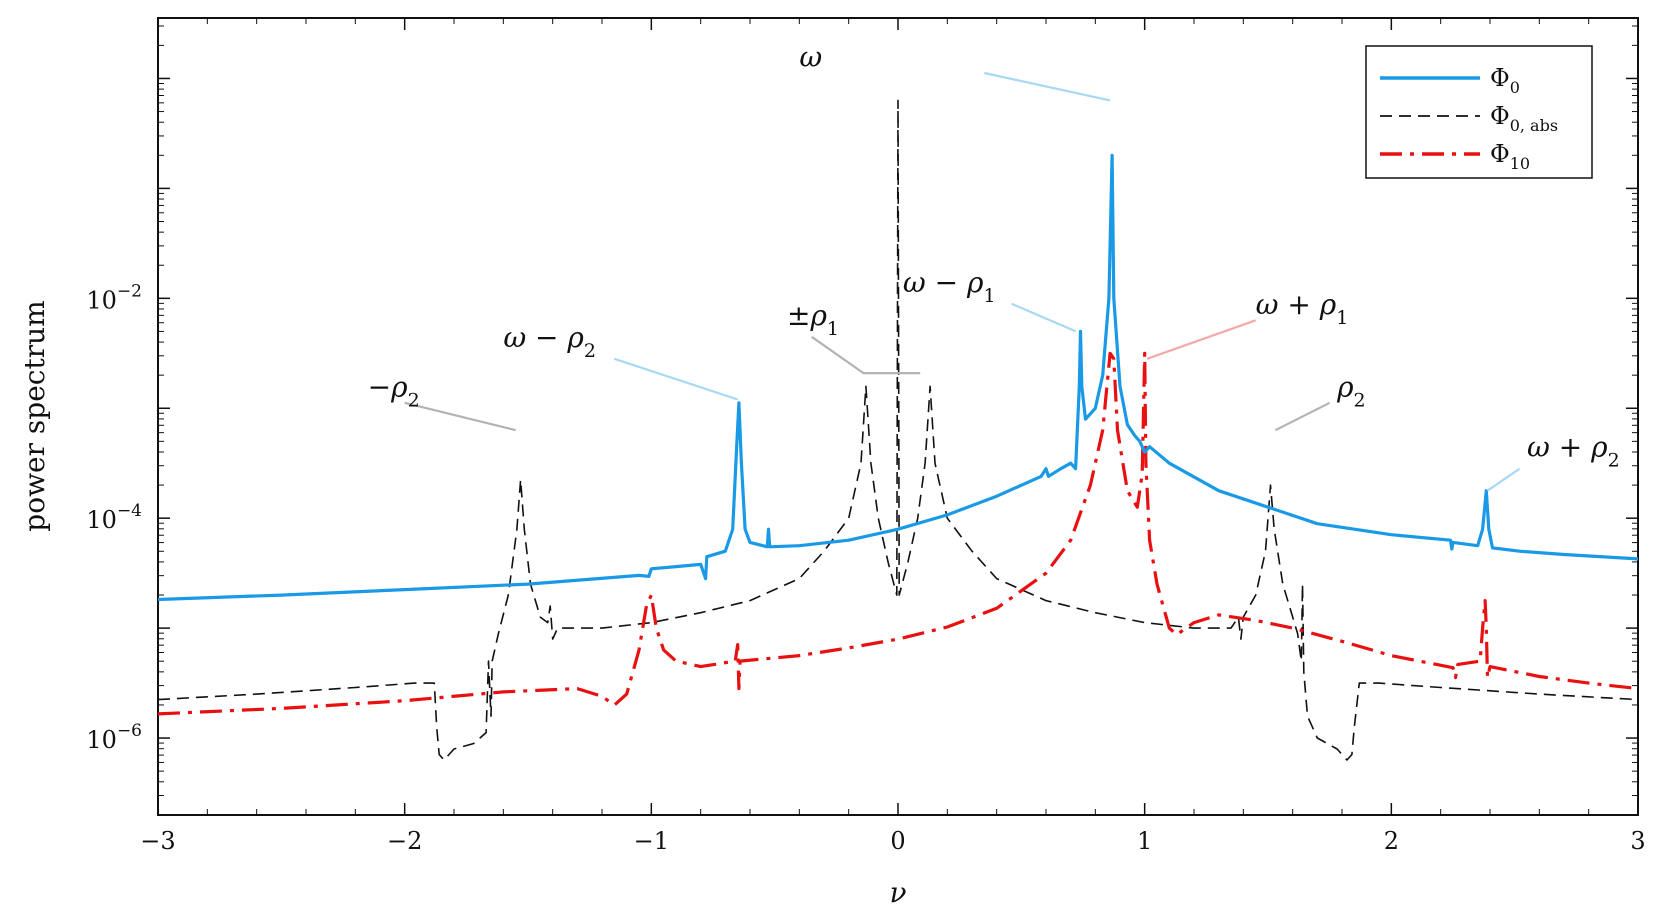 The width and height of the screenshot is (1661, 913). I want to click on annotation-label: ω − ρ1, so click(949, 286).